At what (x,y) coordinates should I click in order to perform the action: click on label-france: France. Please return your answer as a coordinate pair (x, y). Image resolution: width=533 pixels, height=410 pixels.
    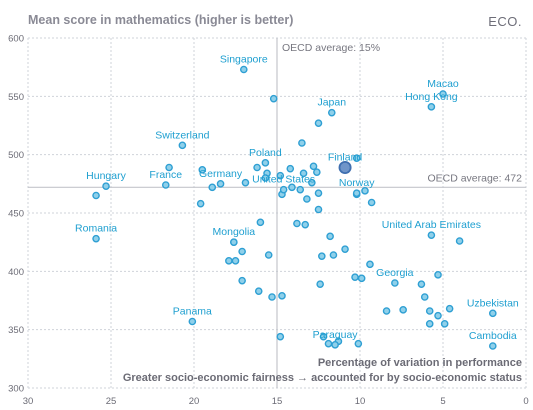
    Looking at the image, I should click on (165, 175).